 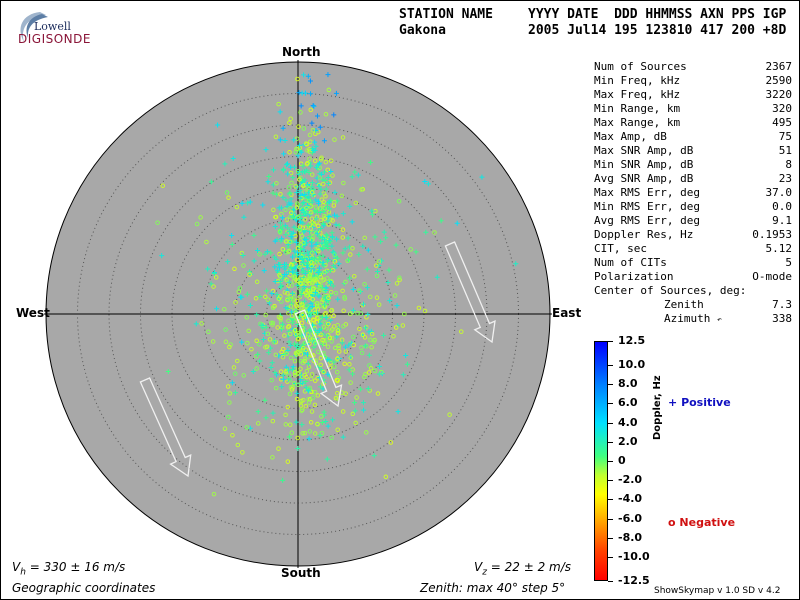 I want to click on center-azimuth-label: Azimuth ↶, so click(x=693, y=318).